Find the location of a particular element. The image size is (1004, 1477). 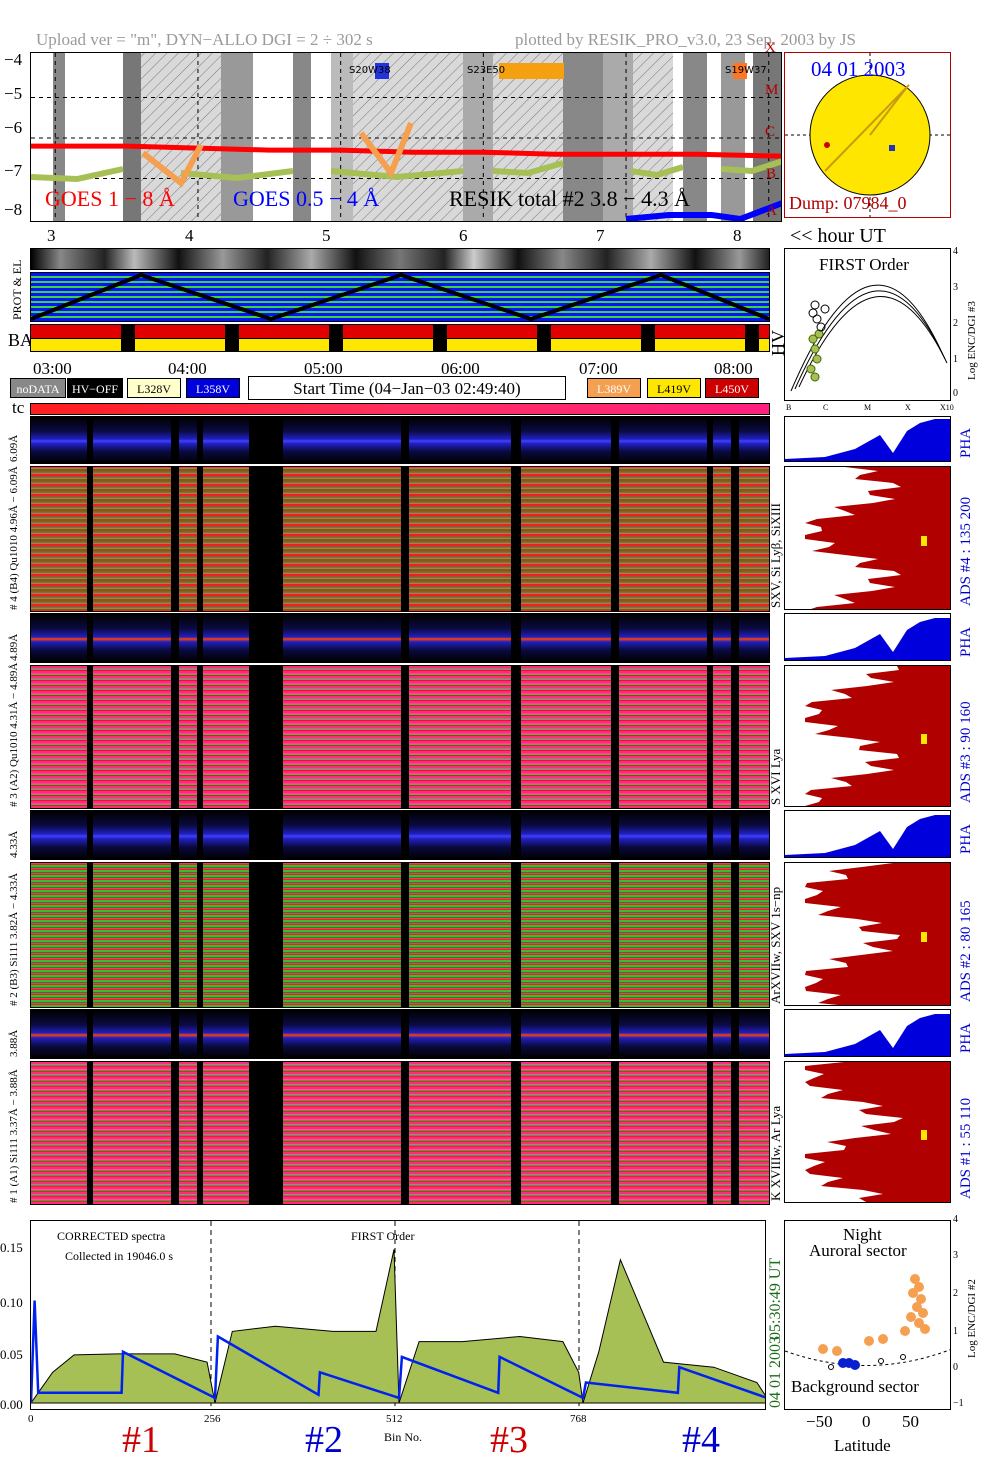

resik-total-legend: RESIK total #2 3.8 − 4.3 Å is located at coordinates (569, 198).